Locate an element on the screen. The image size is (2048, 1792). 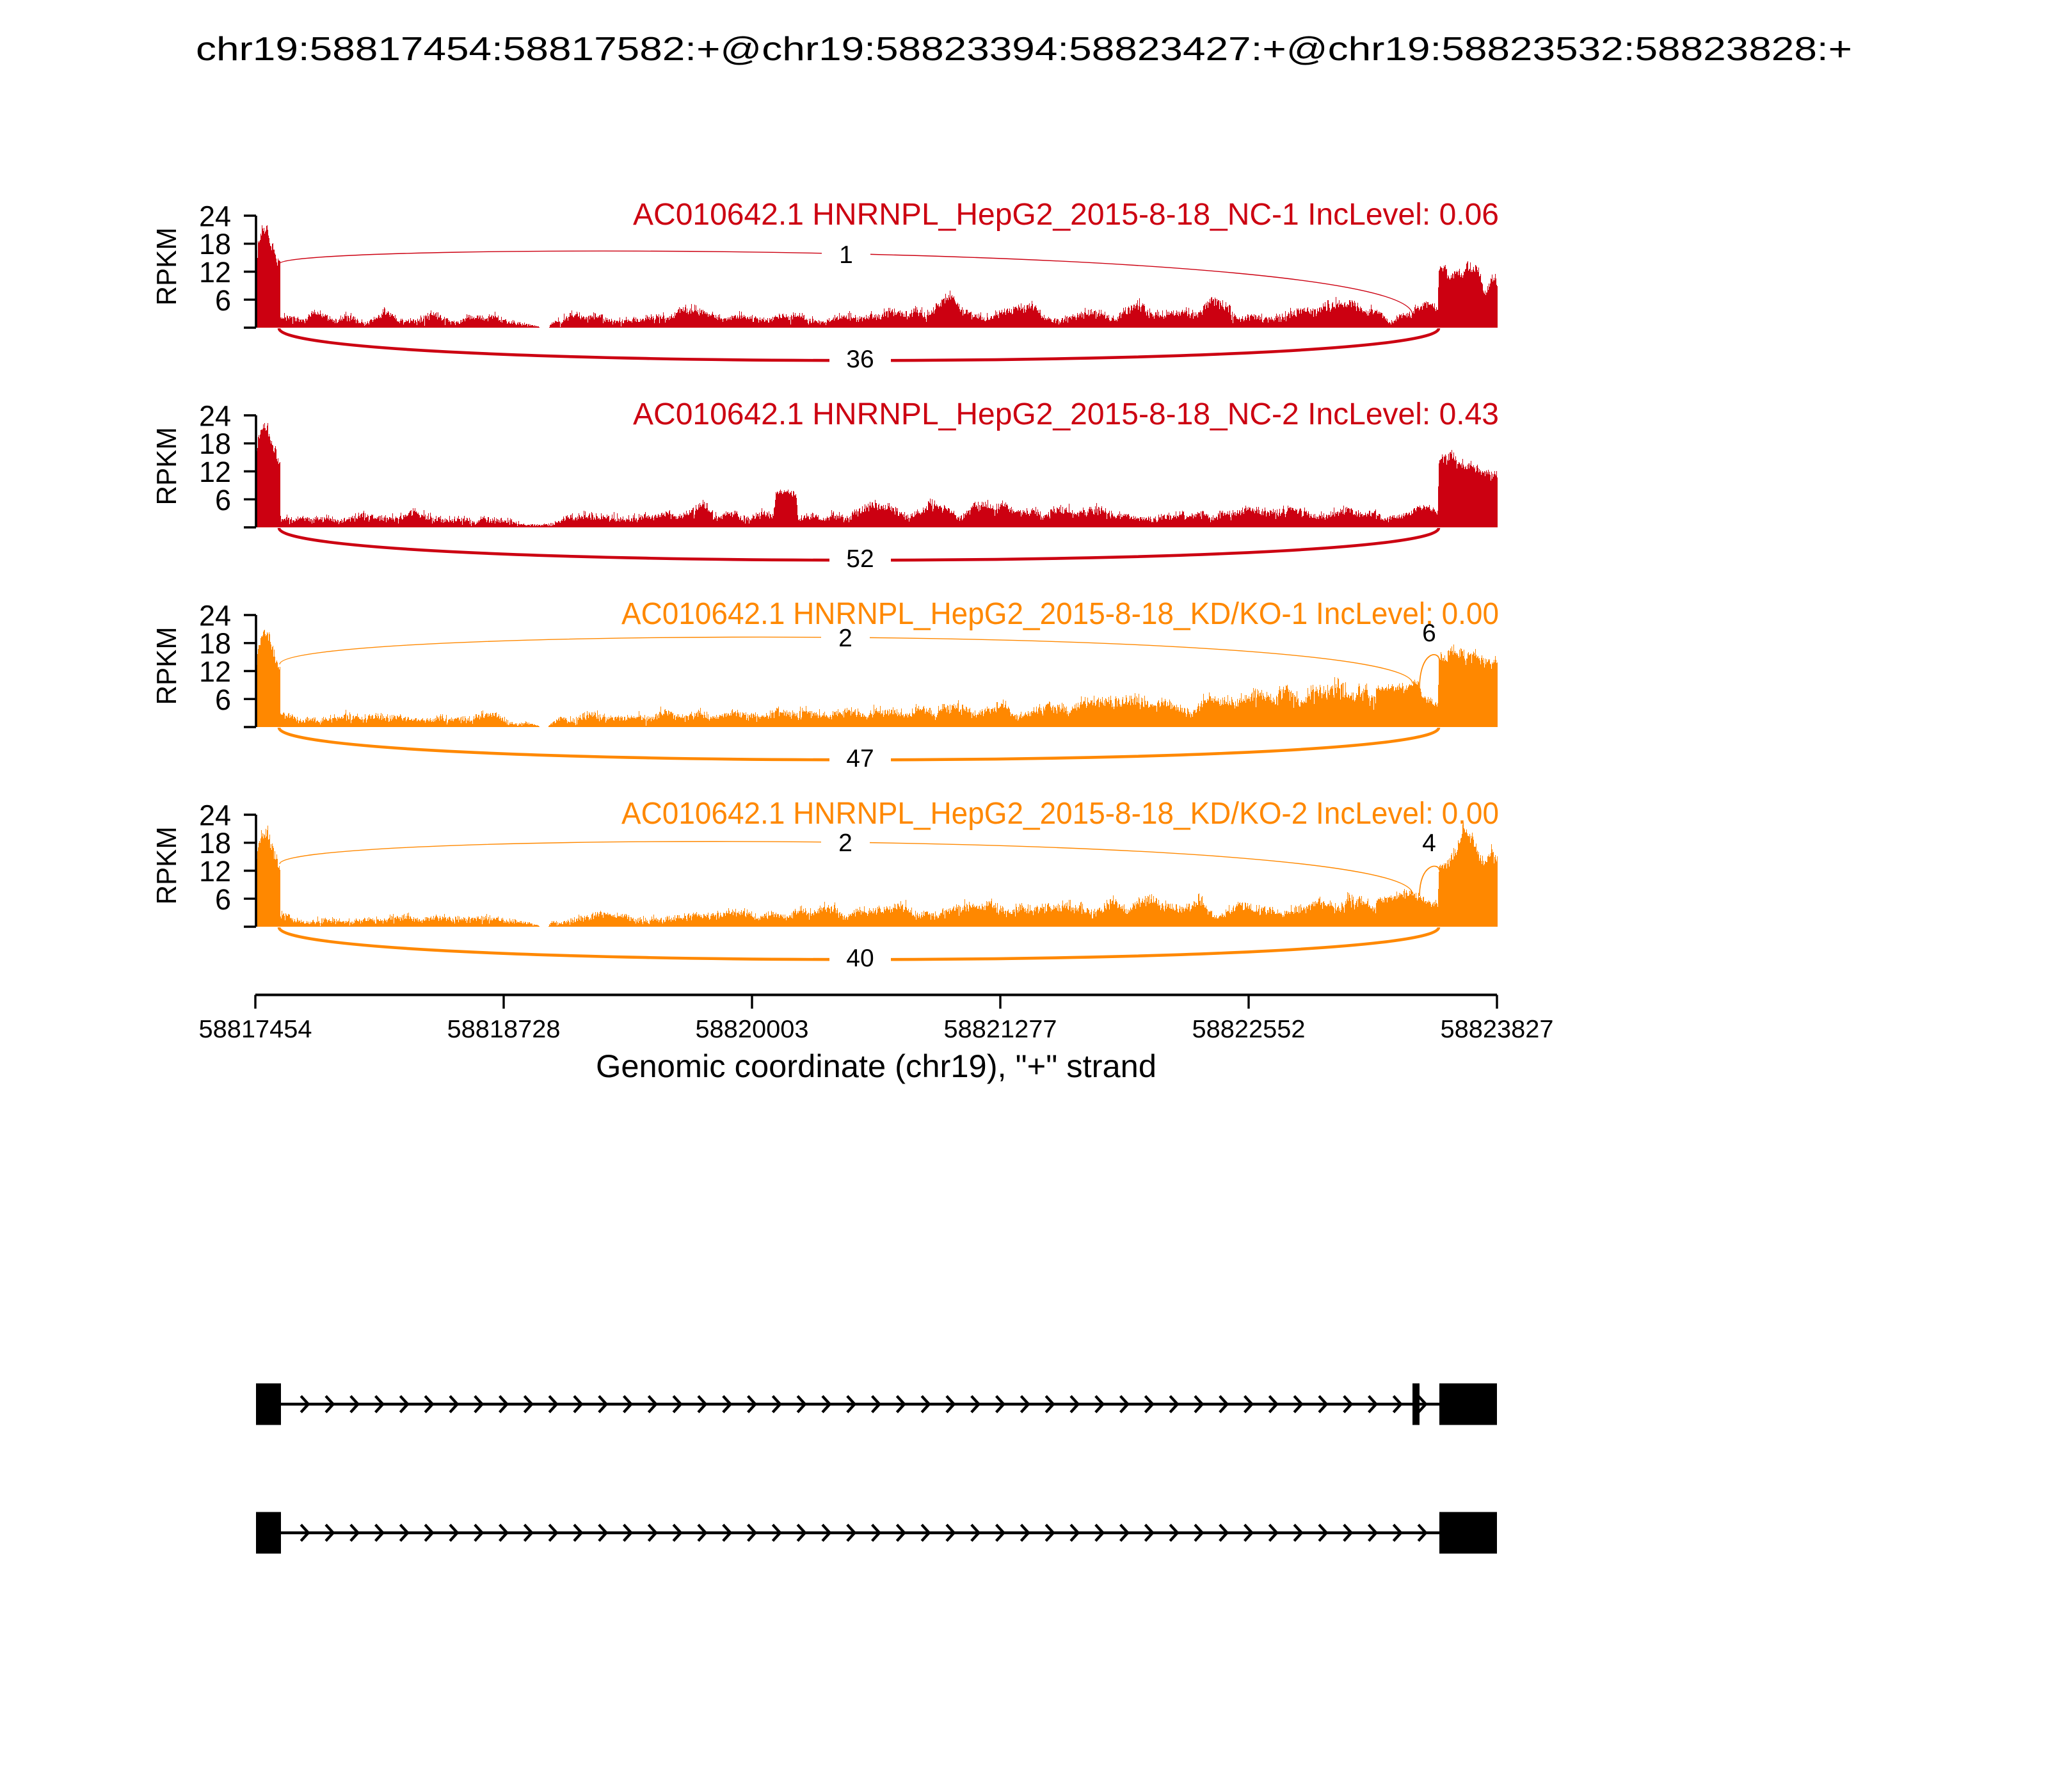
svg-text: 58822552 is located at coordinates (1249, 1029).